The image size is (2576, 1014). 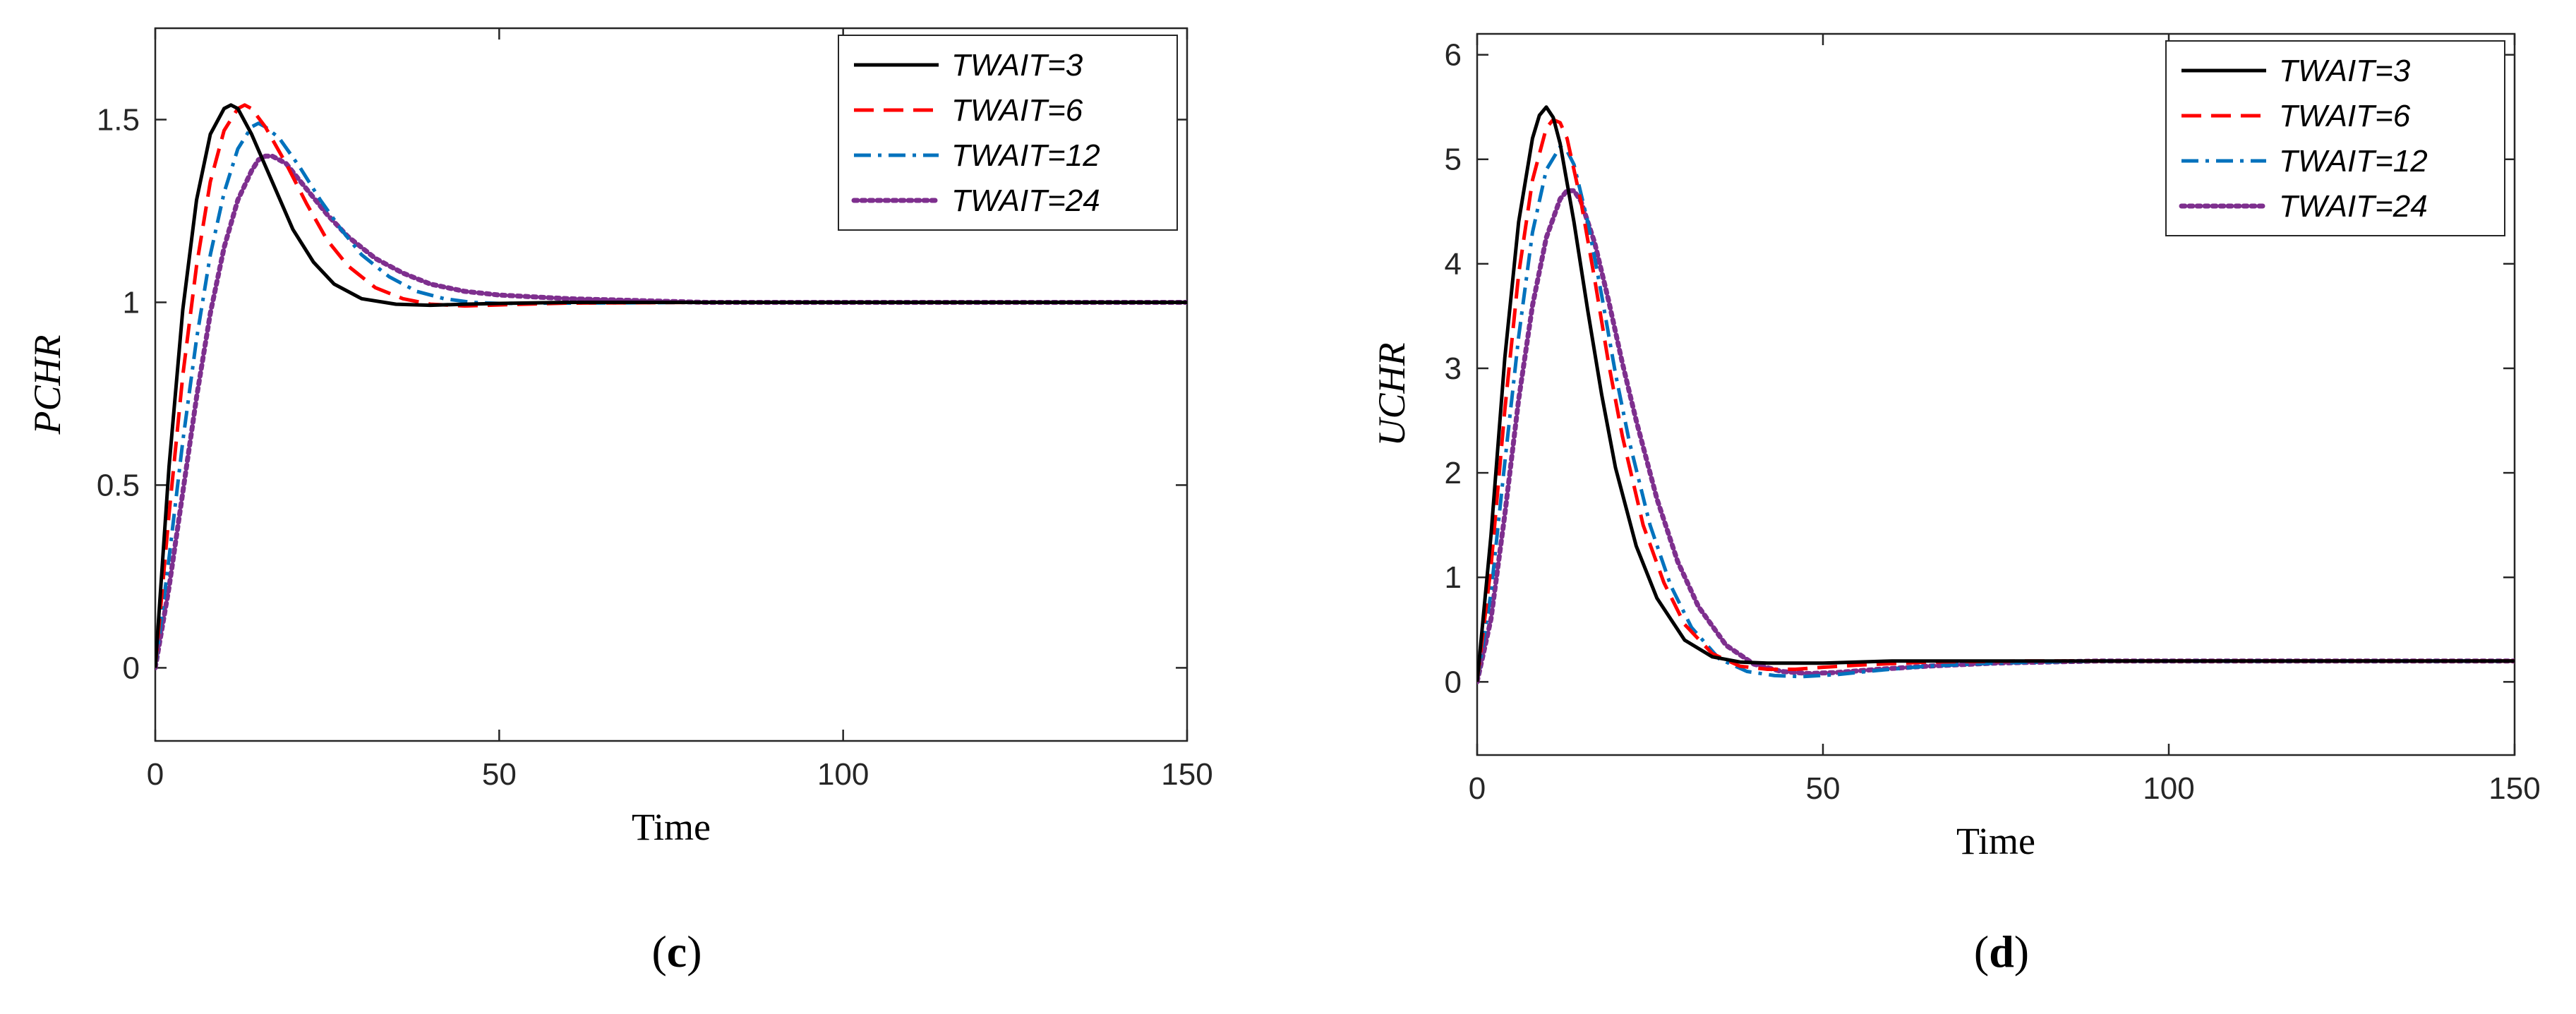 I want to click on panel-label-letter: d, so click(x=2001, y=952).